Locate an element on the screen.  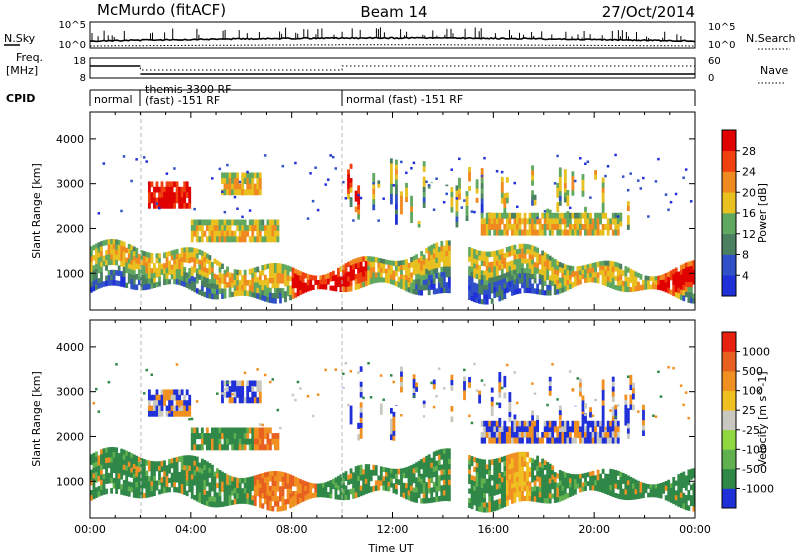
colorbar-frame is located at coordinates (729, 420).